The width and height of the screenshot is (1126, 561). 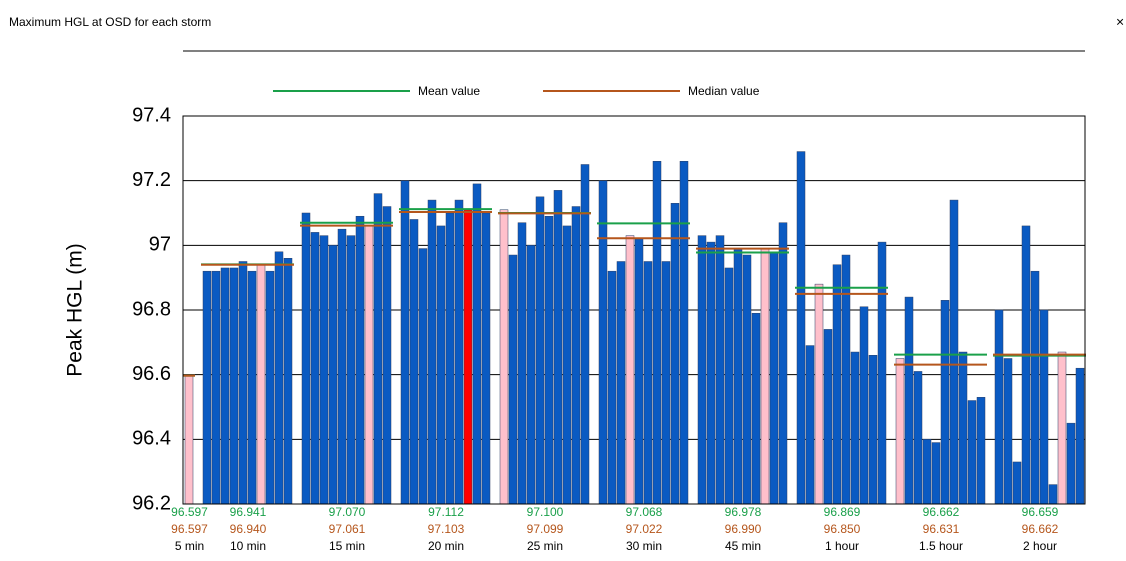 I want to click on x-tick-label: 1 hour, so click(x=842, y=546).